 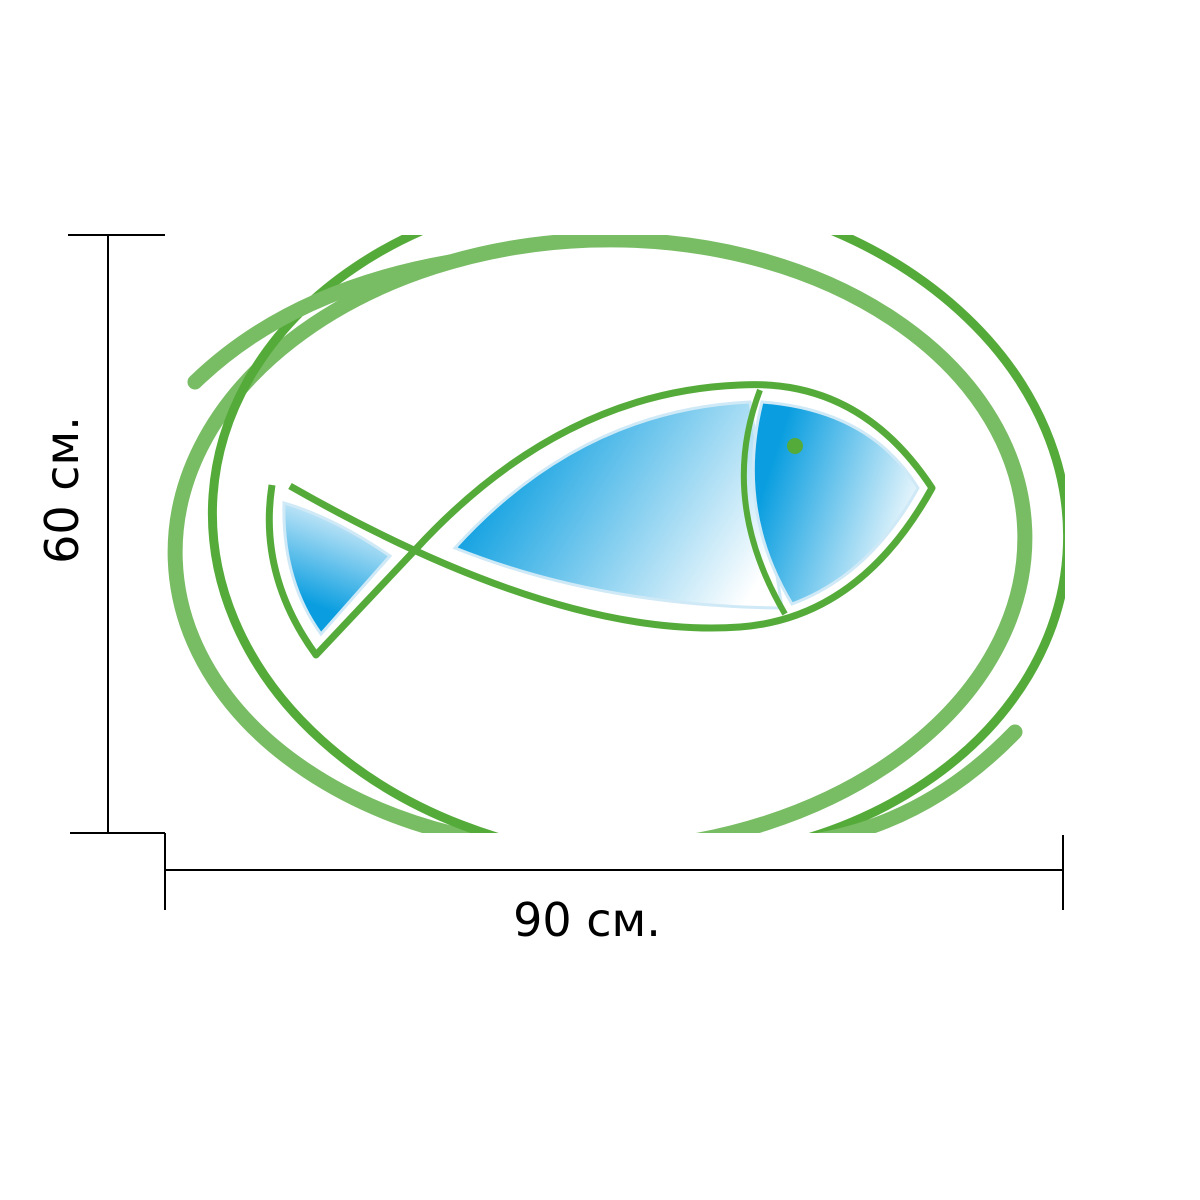 I want to click on fish-head, so click(x=835, y=503).